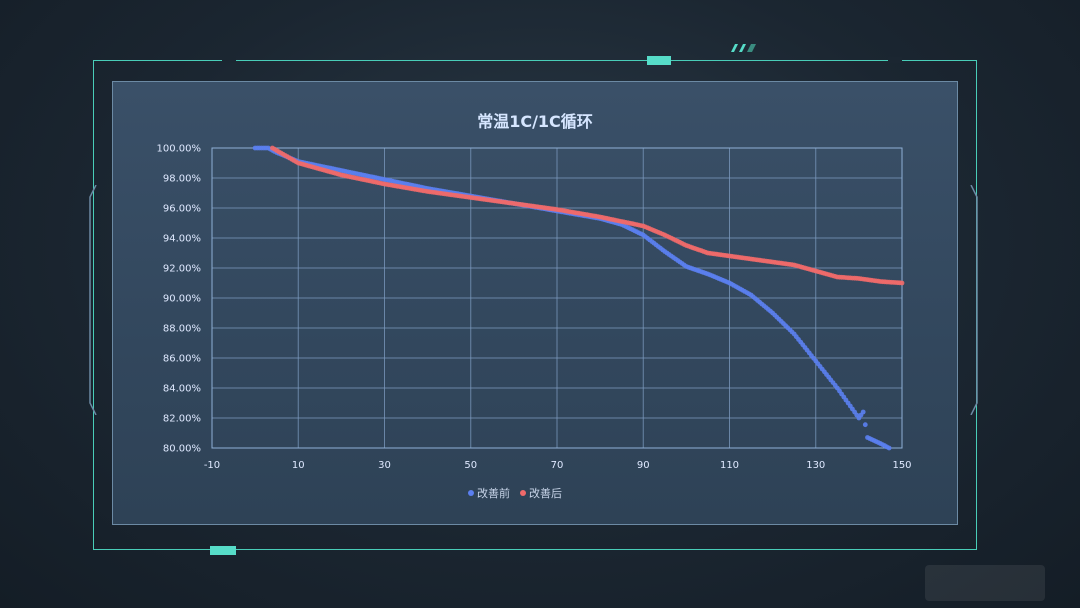  I want to click on x-tick-label: 30, so click(384, 465).